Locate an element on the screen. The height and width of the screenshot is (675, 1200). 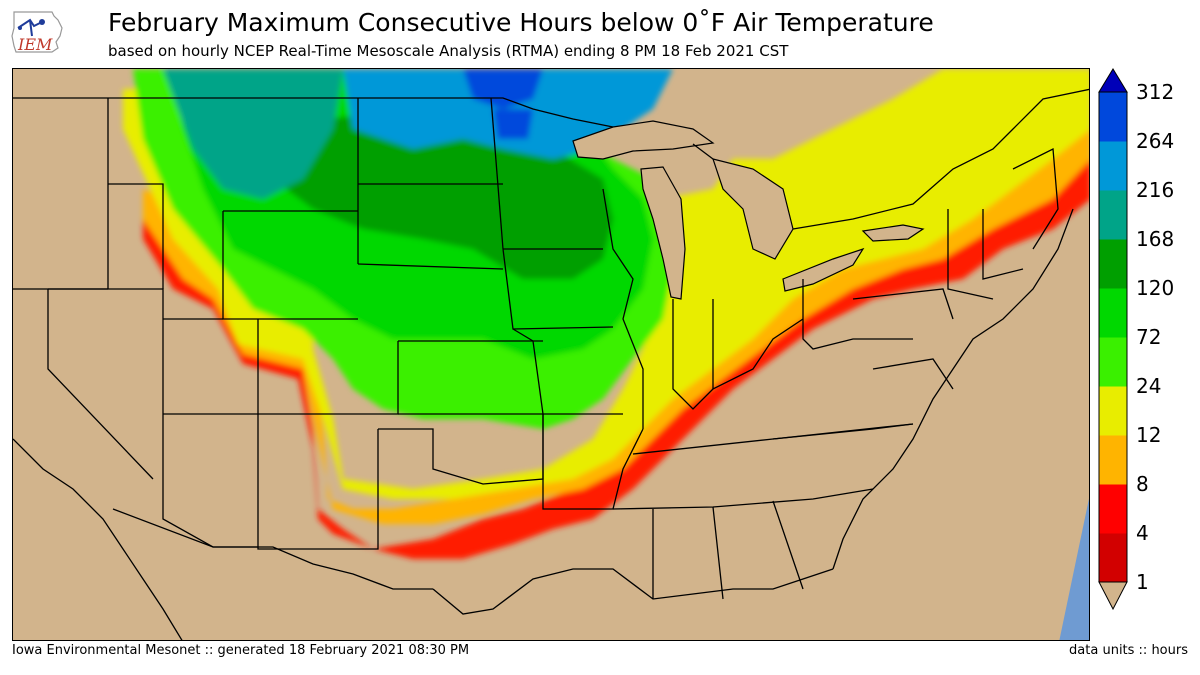
colorbar-tick-label: 168 is located at coordinates (1155, 239).